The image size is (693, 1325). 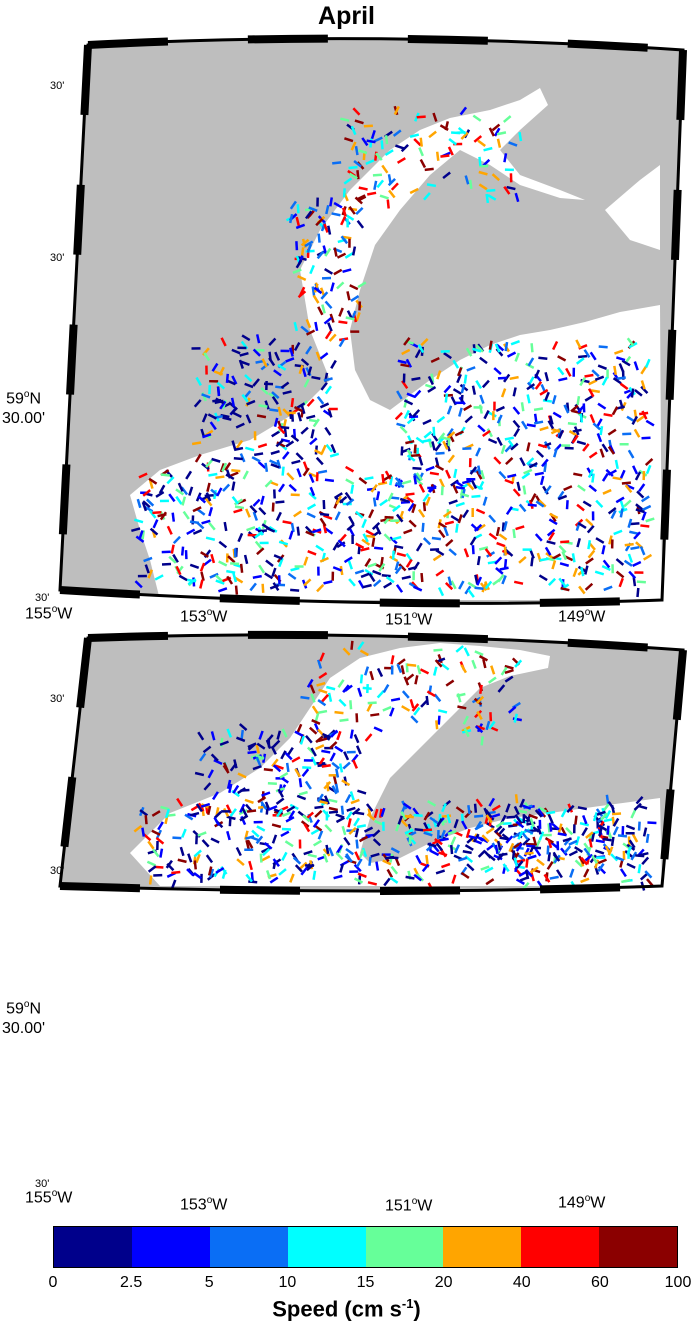 What do you see at coordinates (678, 1282) in the screenshot?
I see `colorbar-tick-label: 100` at bounding box center [678, 1282].